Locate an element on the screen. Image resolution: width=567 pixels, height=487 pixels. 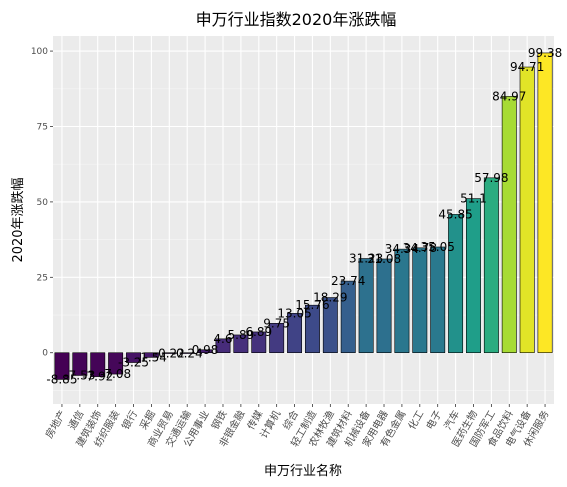
data-label: 18.29 is located at coordinates (330, 298).